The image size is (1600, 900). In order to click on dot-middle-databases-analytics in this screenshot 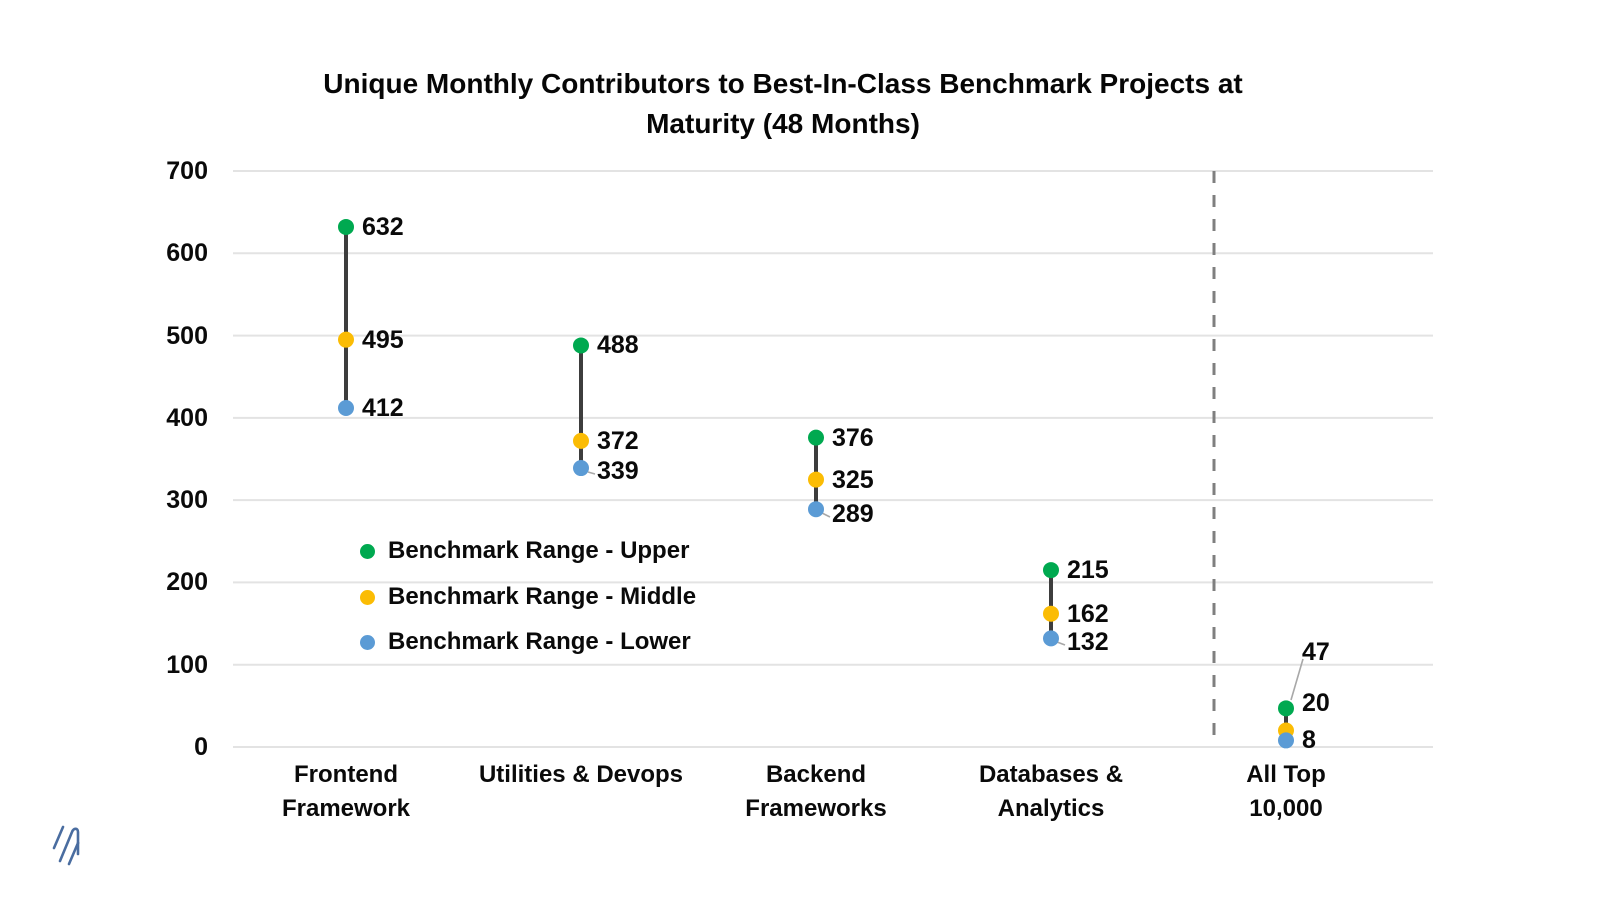, I will do `click(1051, 613)`.